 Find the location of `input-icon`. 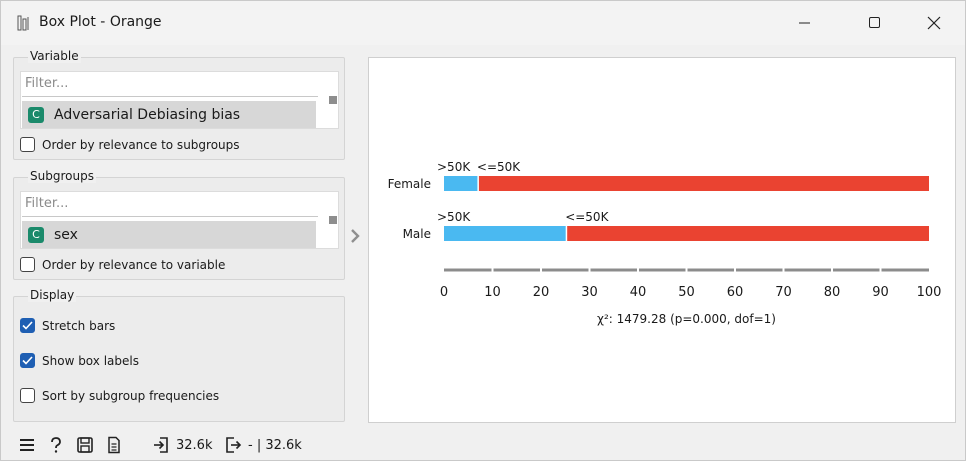

input-icon is located at coordinates (161, 445).